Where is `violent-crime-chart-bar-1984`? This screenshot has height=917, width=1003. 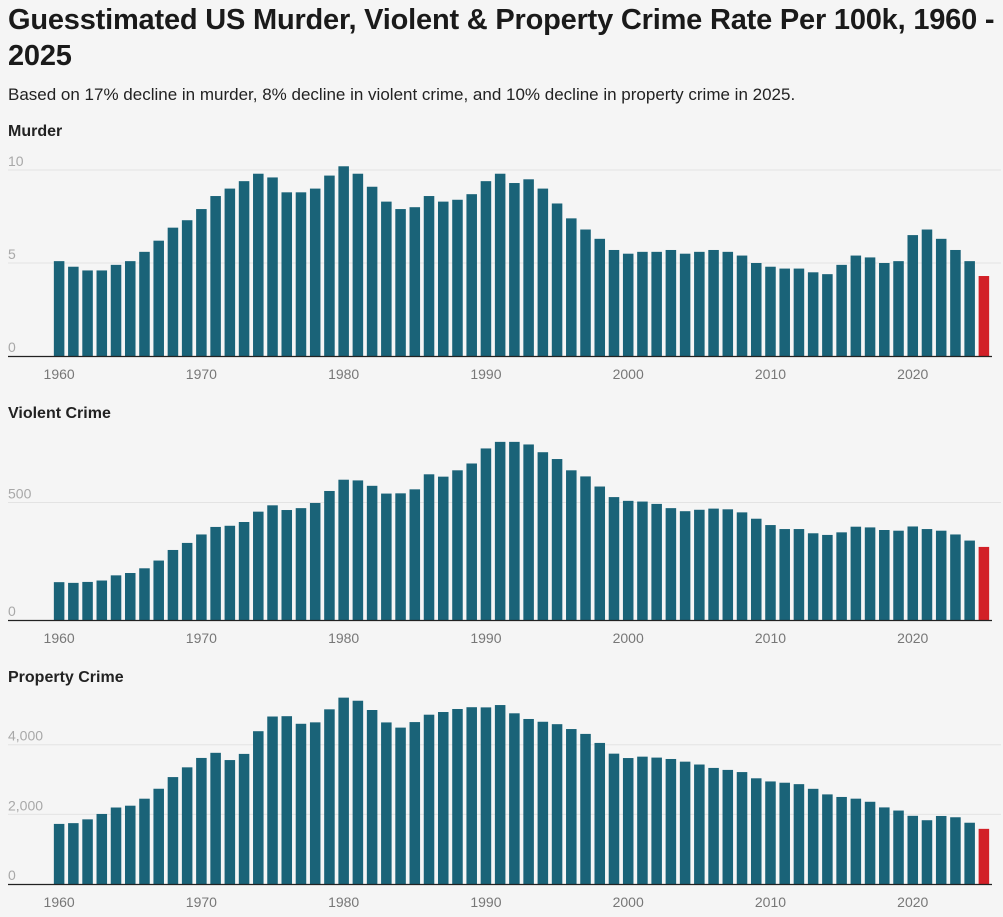 violent-crime-chart-bar-1984 is located at coordinates (400, 556).